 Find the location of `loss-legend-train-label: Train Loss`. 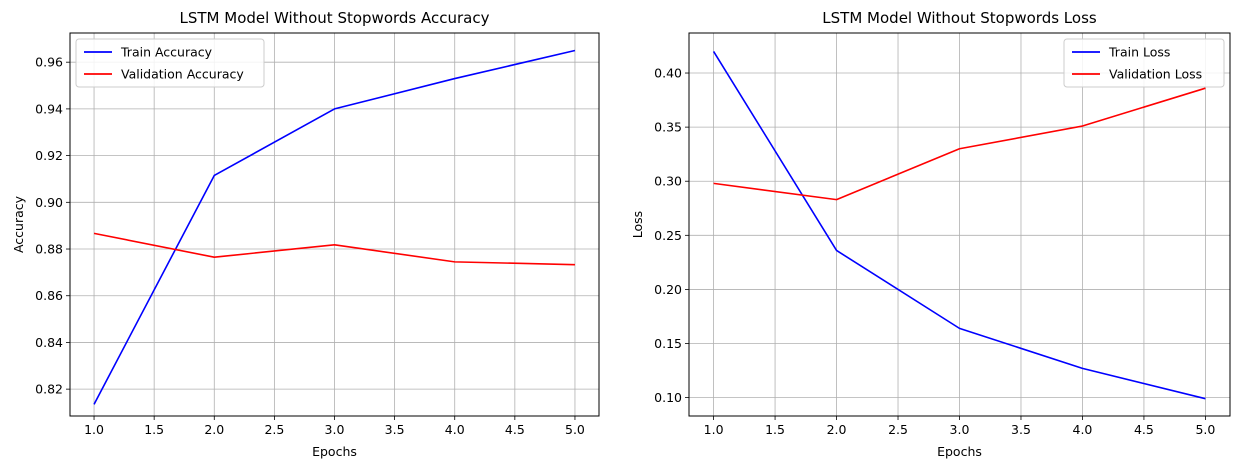

loss-legend-train-label: Train Loss is located at coordinates (1139, 52).